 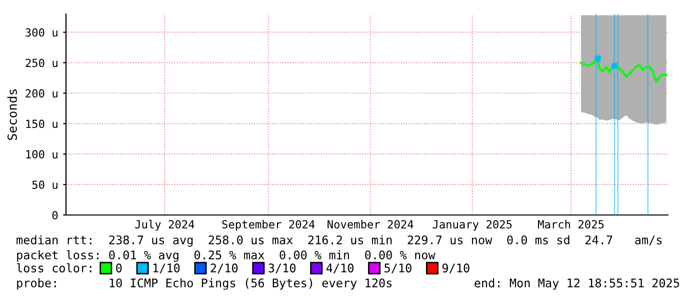 What do you see at coordinates (456, 269) in the screenshot?
I see `legend-label: 9/10` at bounding box center [456, 269].